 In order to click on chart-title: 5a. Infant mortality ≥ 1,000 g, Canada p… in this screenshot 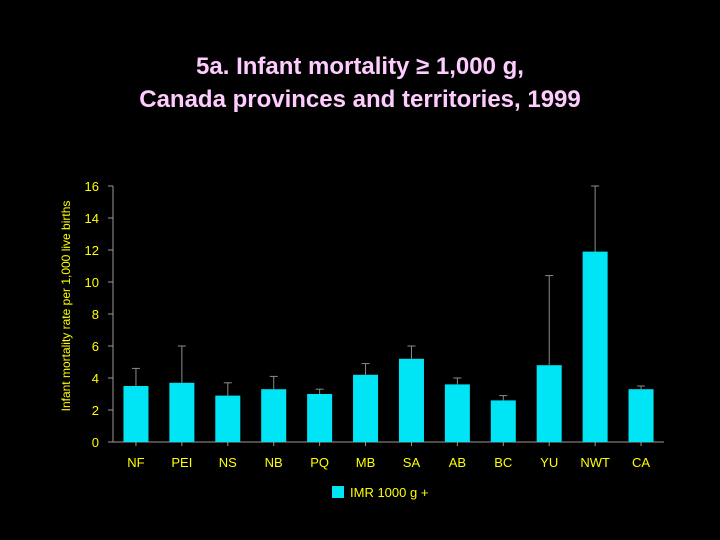, I will do `click(360, 83)`.